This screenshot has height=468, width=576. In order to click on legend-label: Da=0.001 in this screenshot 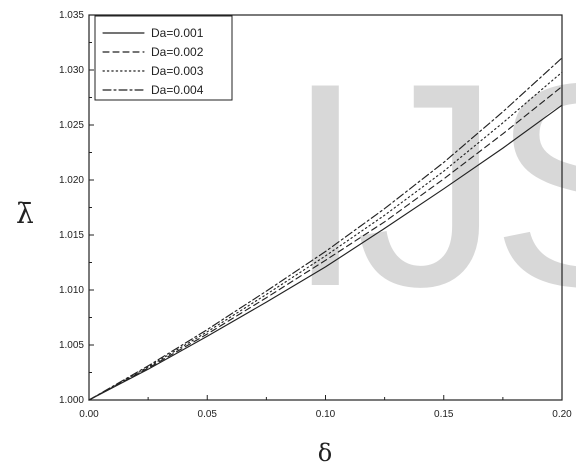, I will do `click(177, 33)`.